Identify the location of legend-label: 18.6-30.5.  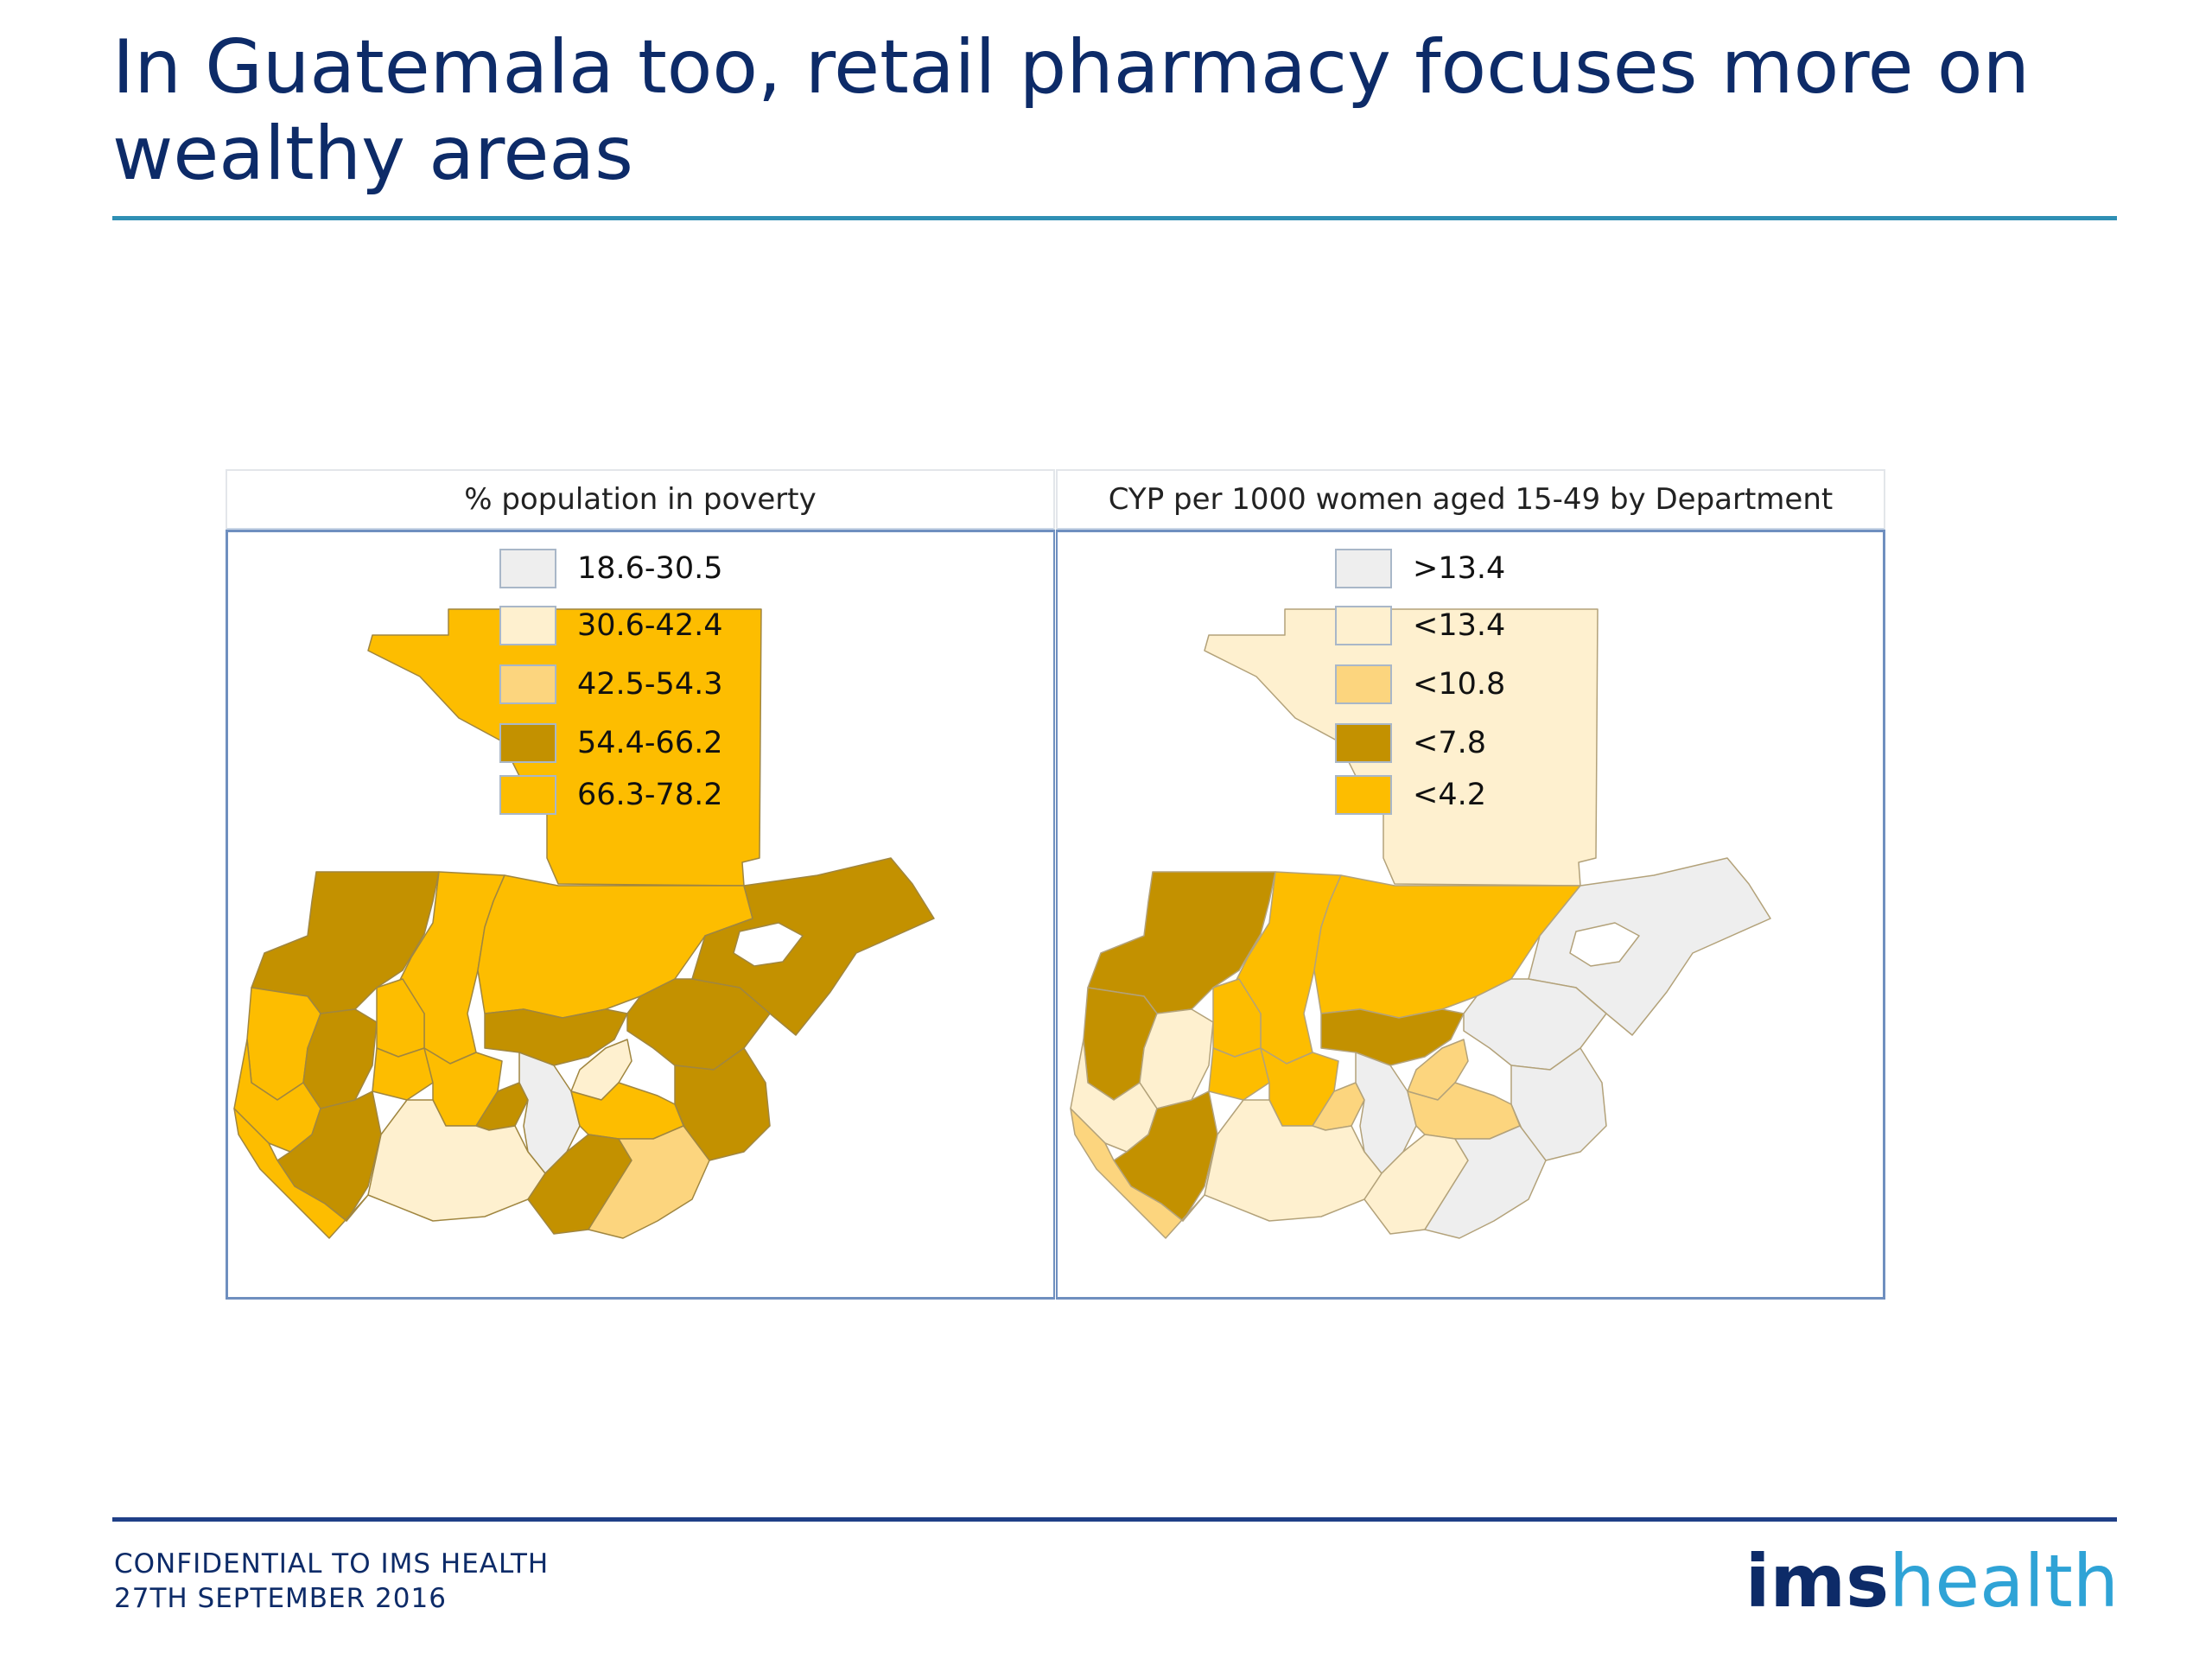
(650, 568).